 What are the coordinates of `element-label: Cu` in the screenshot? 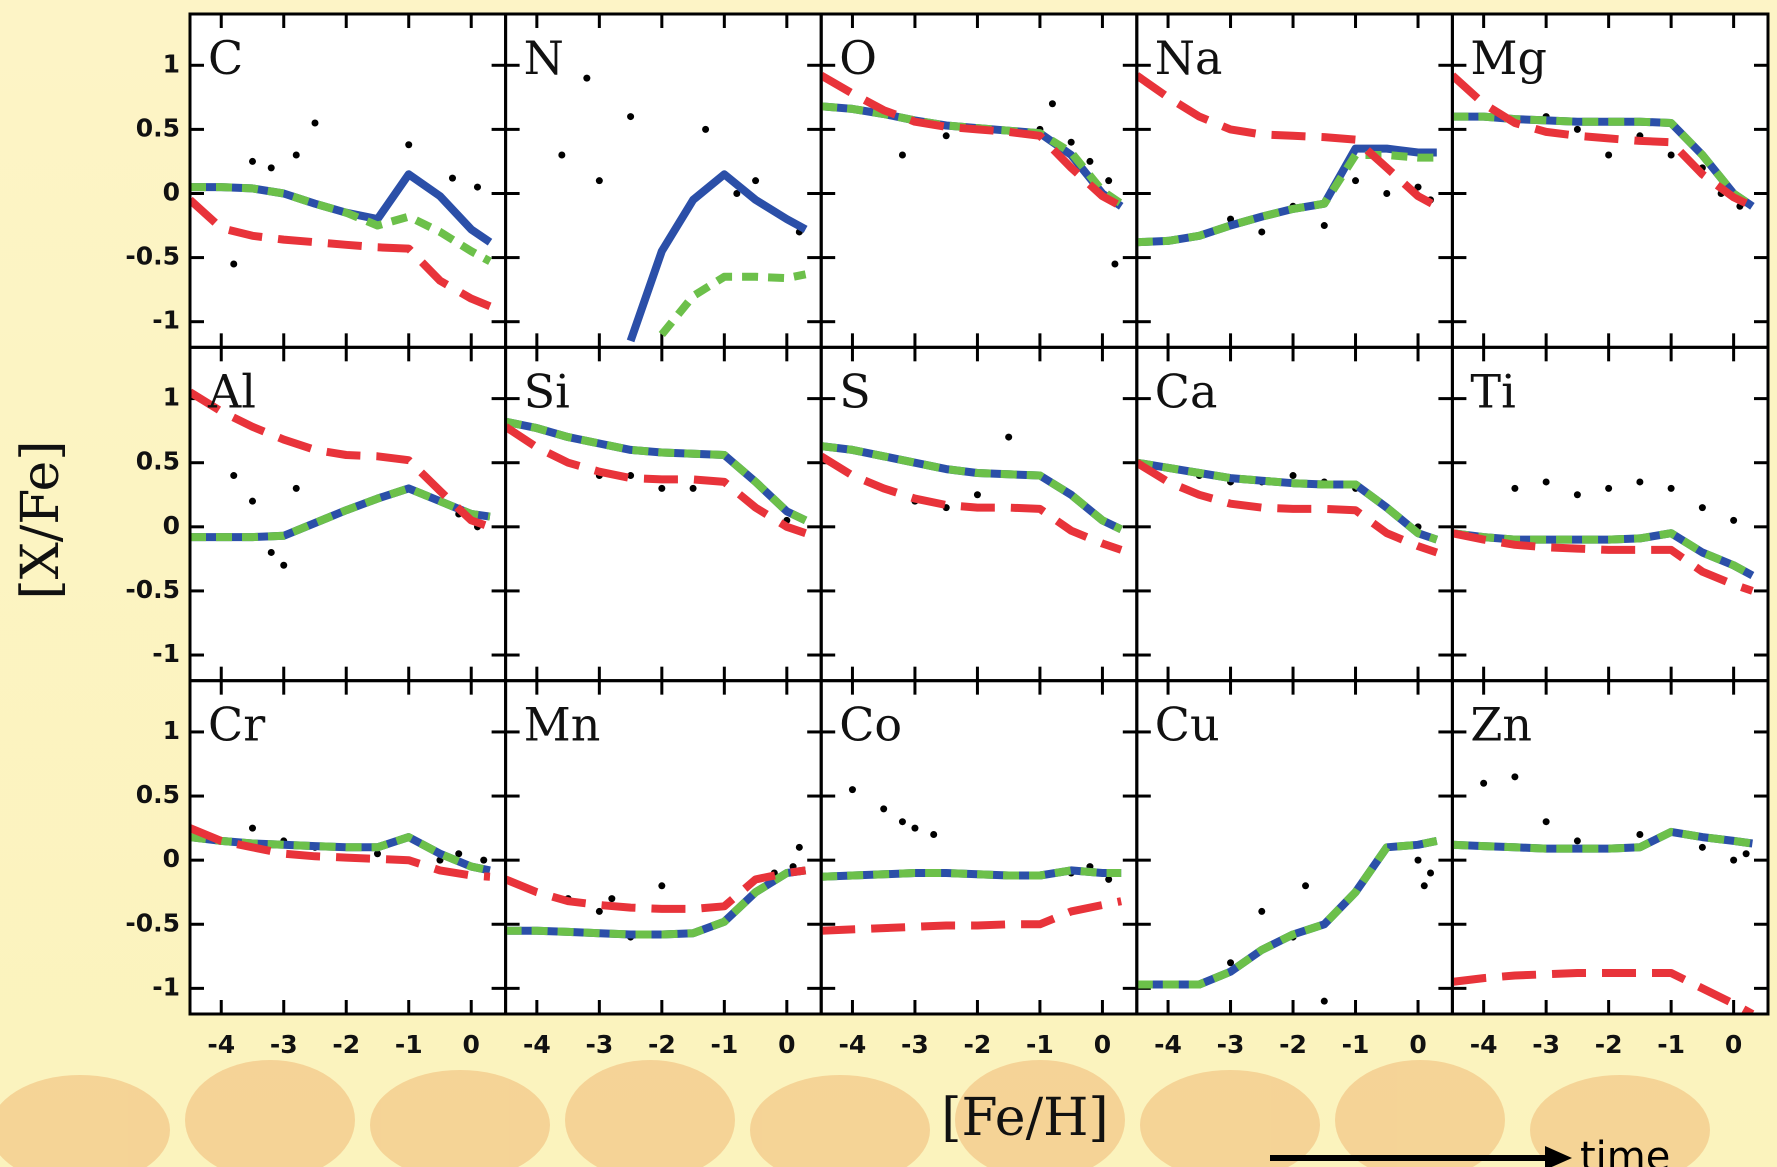 It's located at (1187, 725).